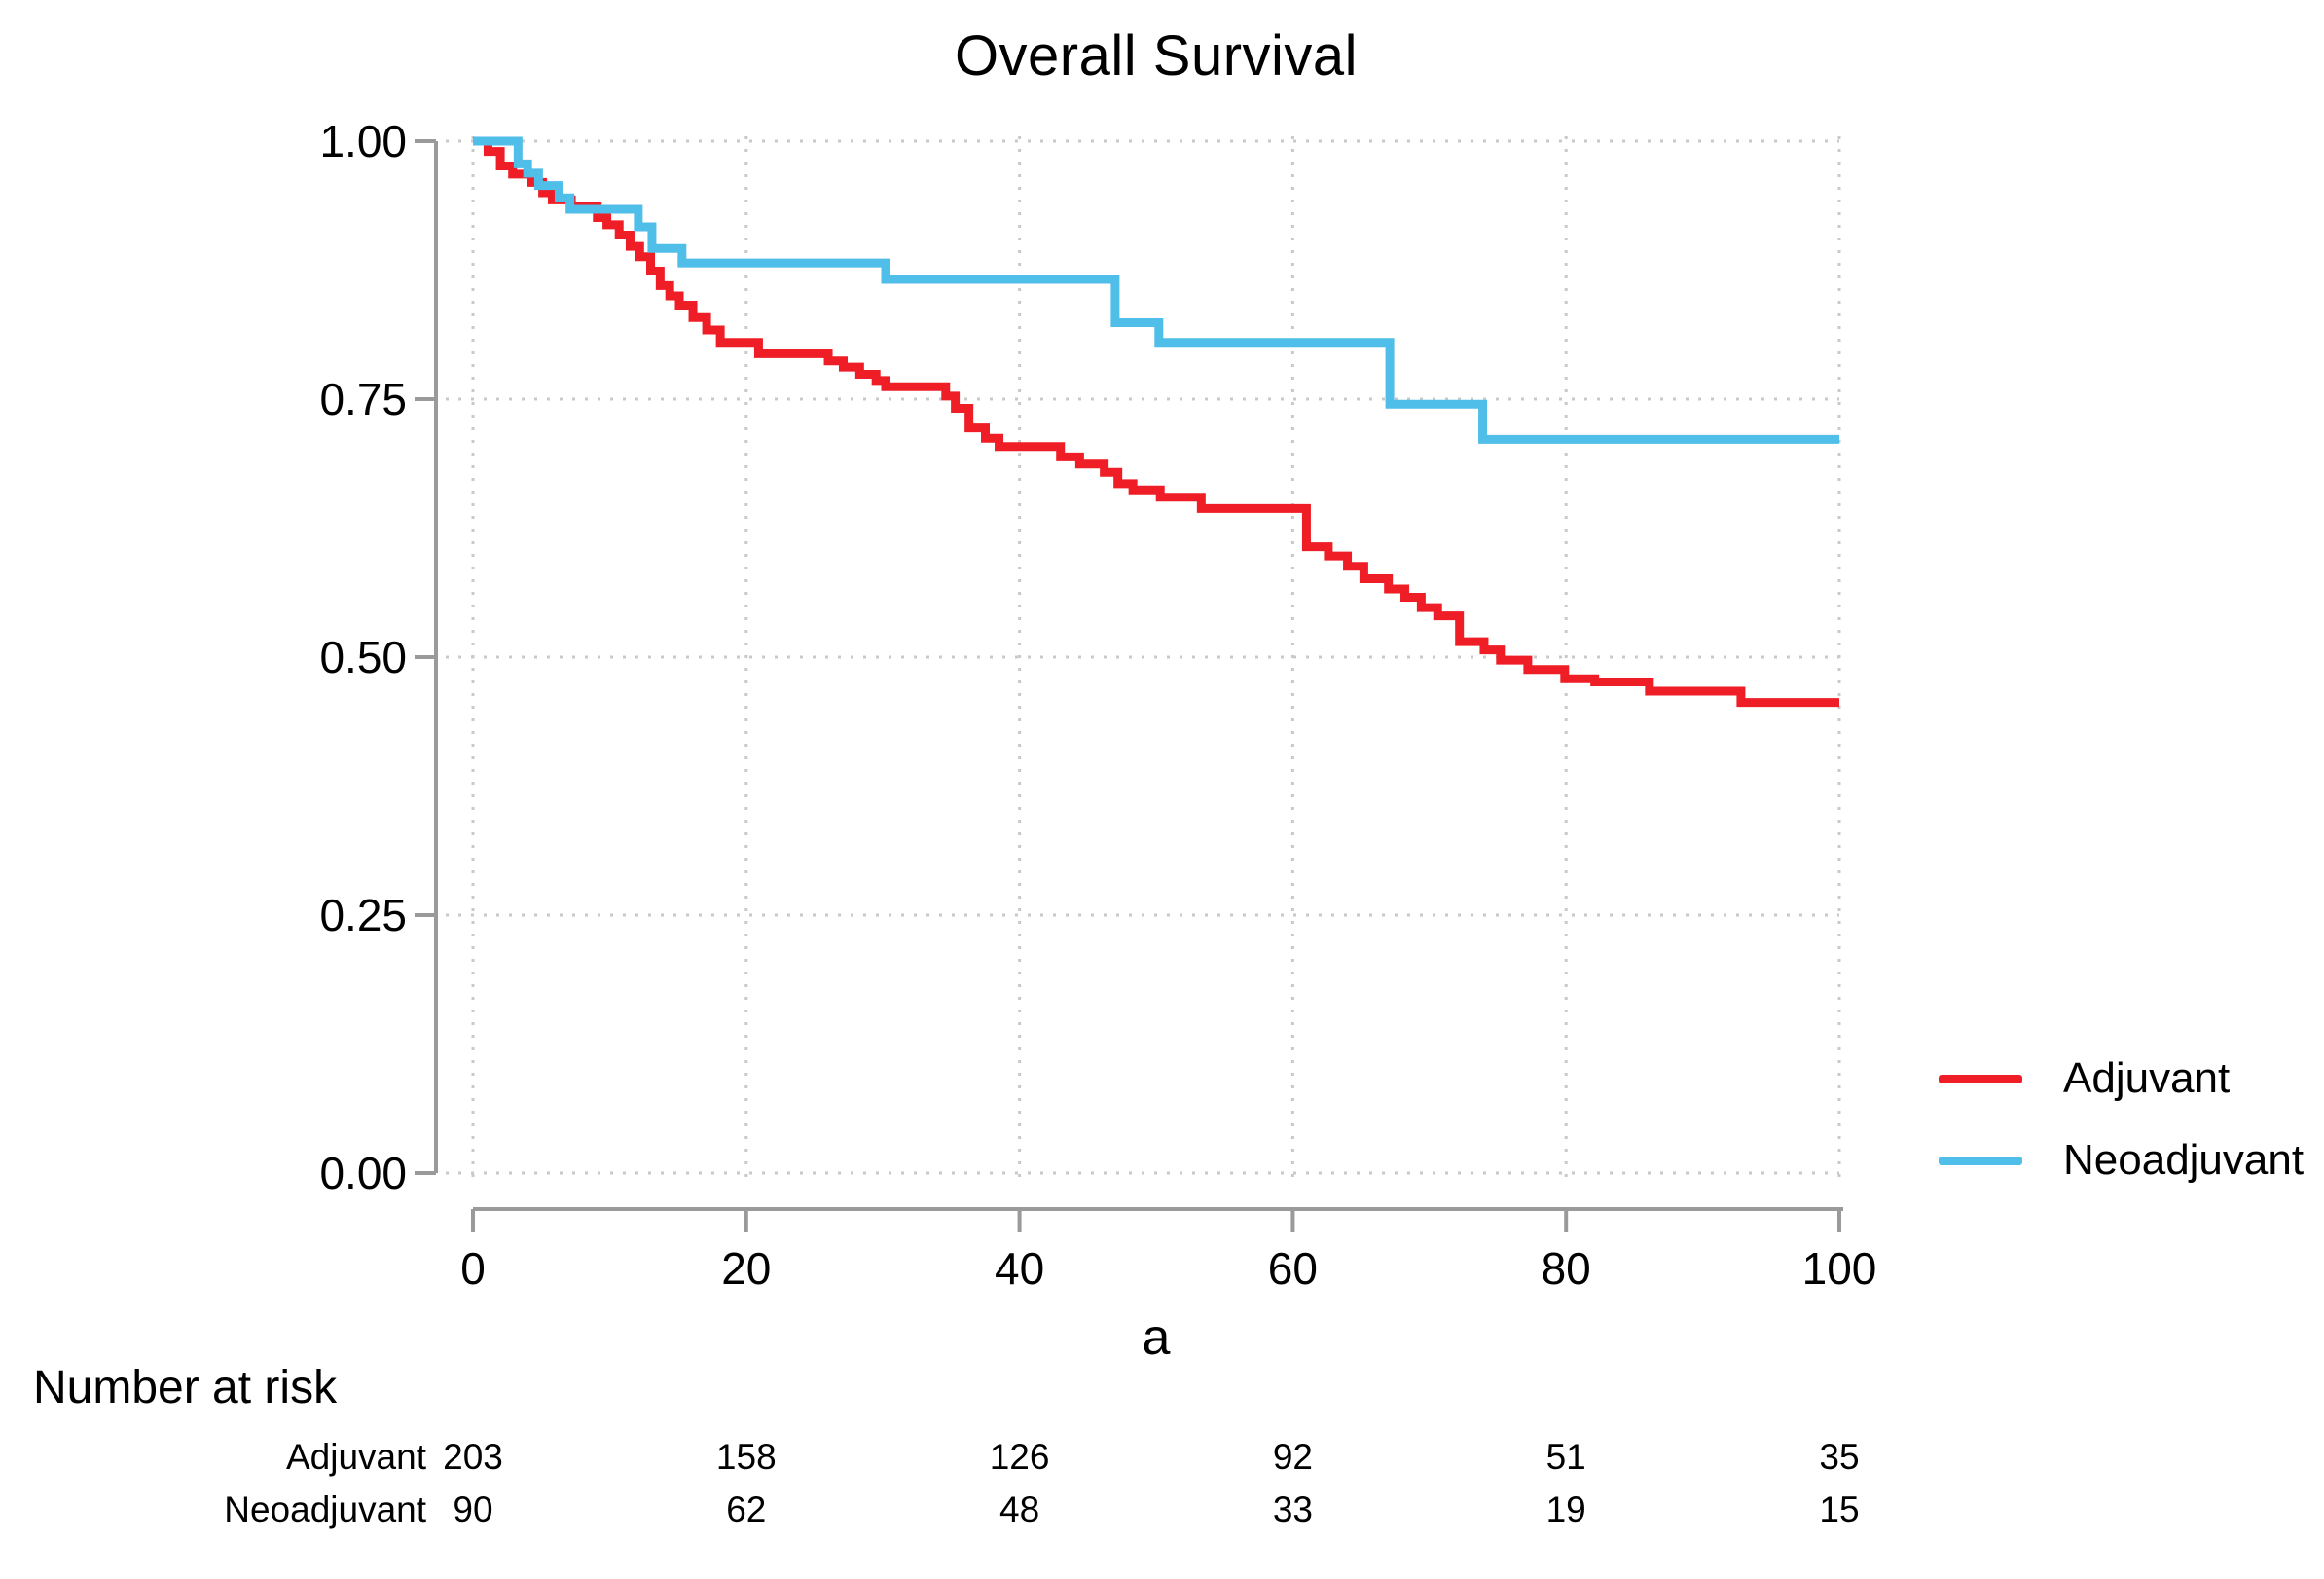  Describe the element at coordinates (1019, 1509) in the screenshot. I see `risk-value: 48` at that location.